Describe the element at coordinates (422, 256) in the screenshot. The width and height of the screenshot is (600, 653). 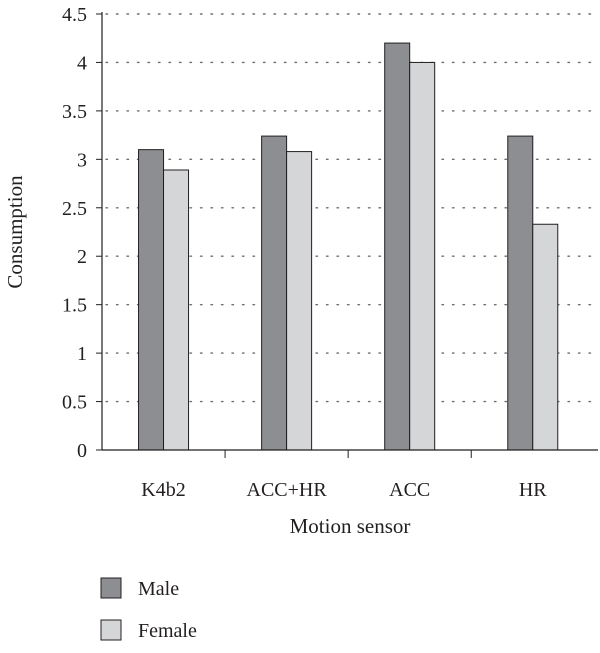
I see `bar-female-acc` at that location.